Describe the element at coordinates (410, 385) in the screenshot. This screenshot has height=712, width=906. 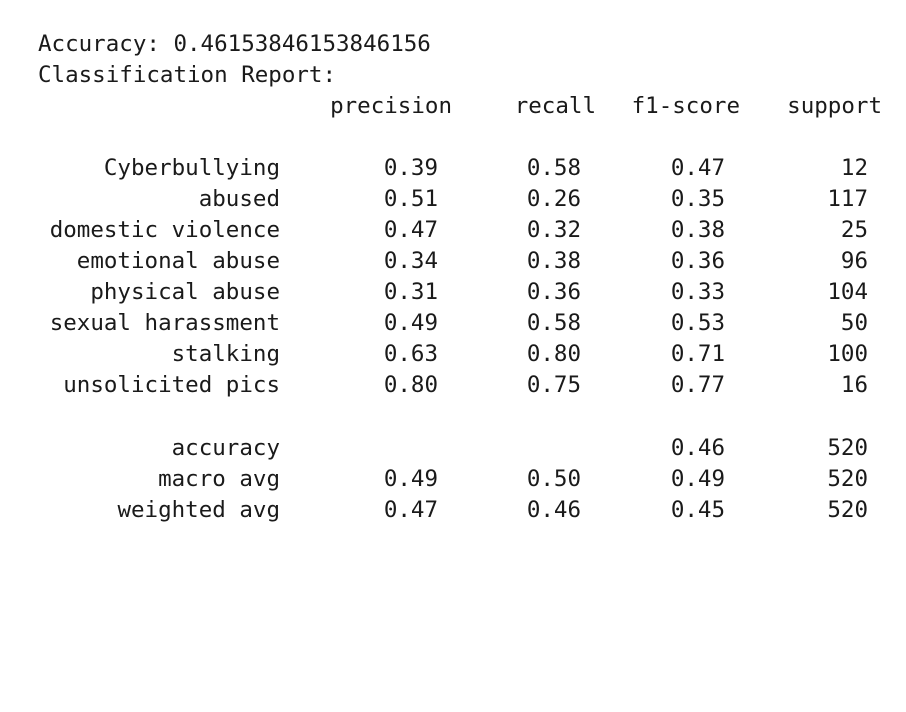
I see `row-precision: 0.80` at that location.